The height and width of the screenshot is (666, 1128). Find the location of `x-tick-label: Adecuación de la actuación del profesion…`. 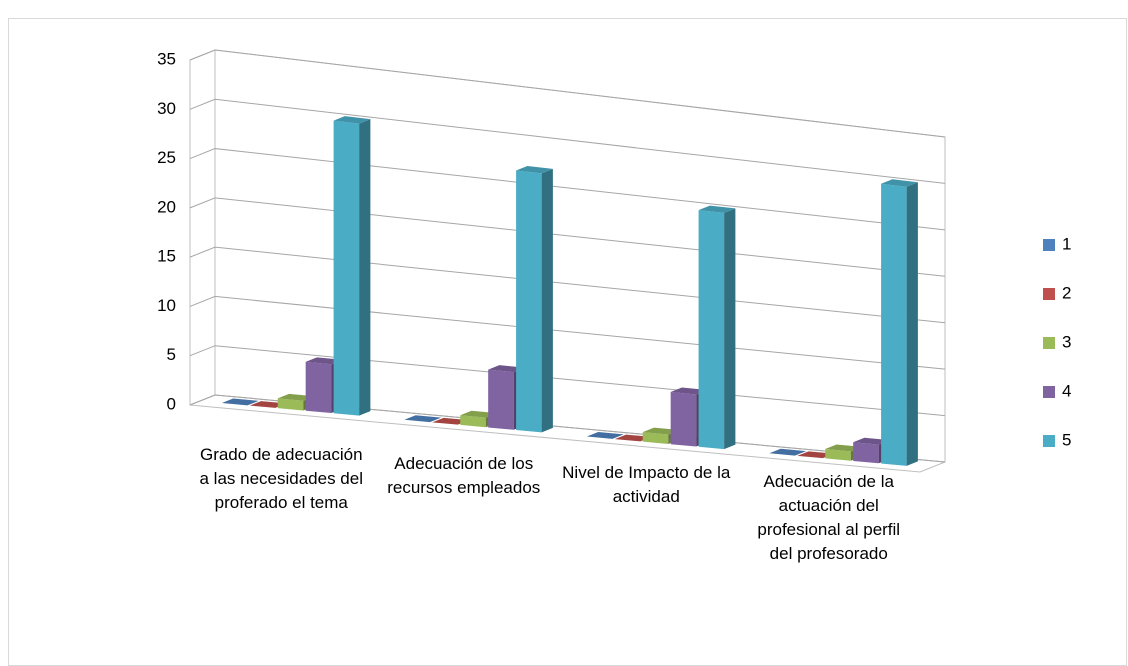

x-tick-label: Adecuación de la actuación del profesion… is located at coordinates (829, 517).